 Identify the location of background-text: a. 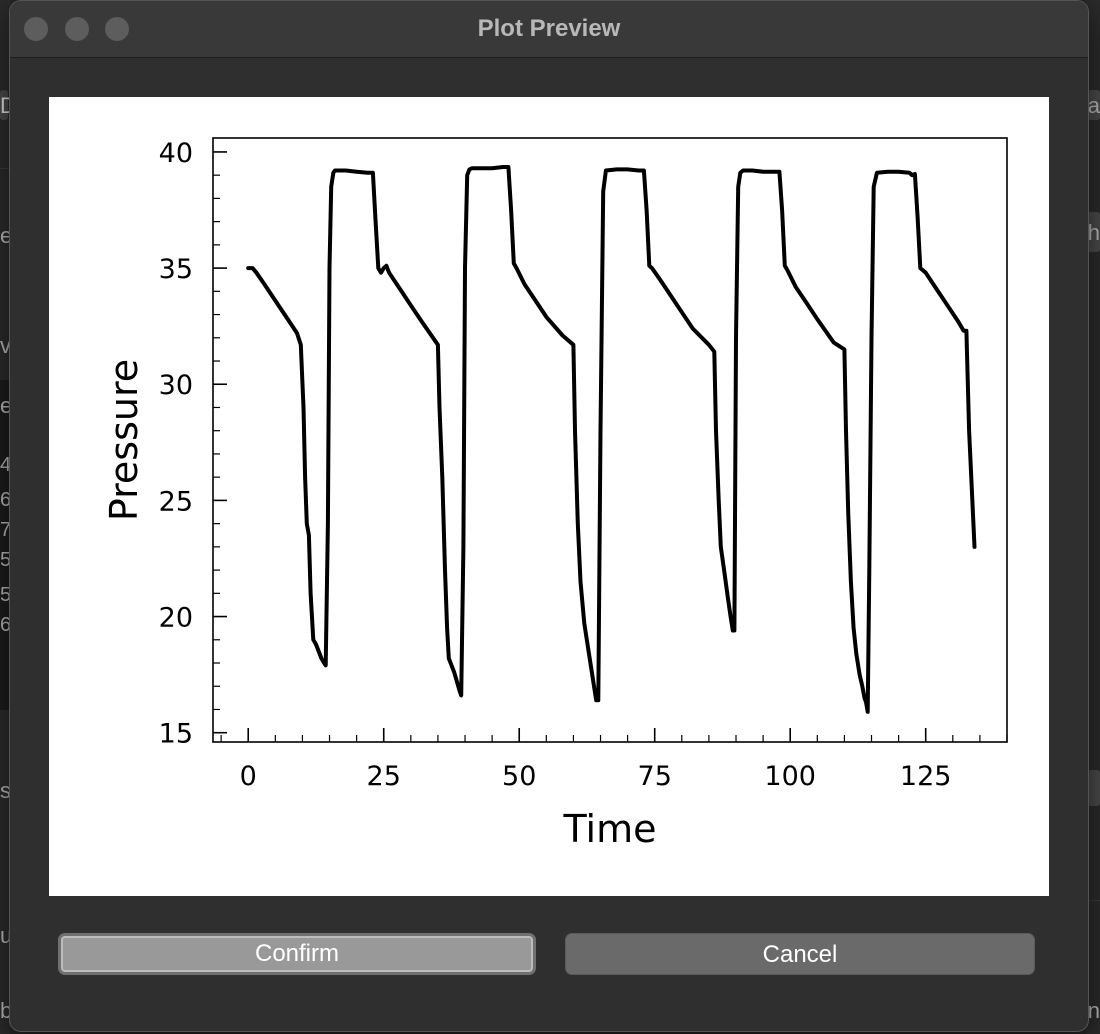
(1093, 105).